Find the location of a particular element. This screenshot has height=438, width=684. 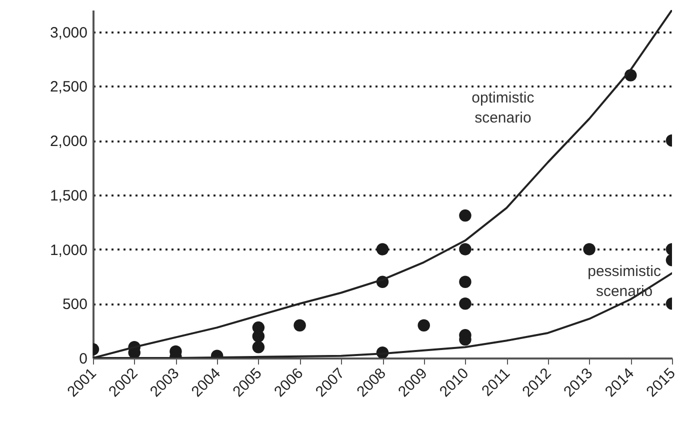

y-tick-label: 1,000 is located at coordinates (69, 250).